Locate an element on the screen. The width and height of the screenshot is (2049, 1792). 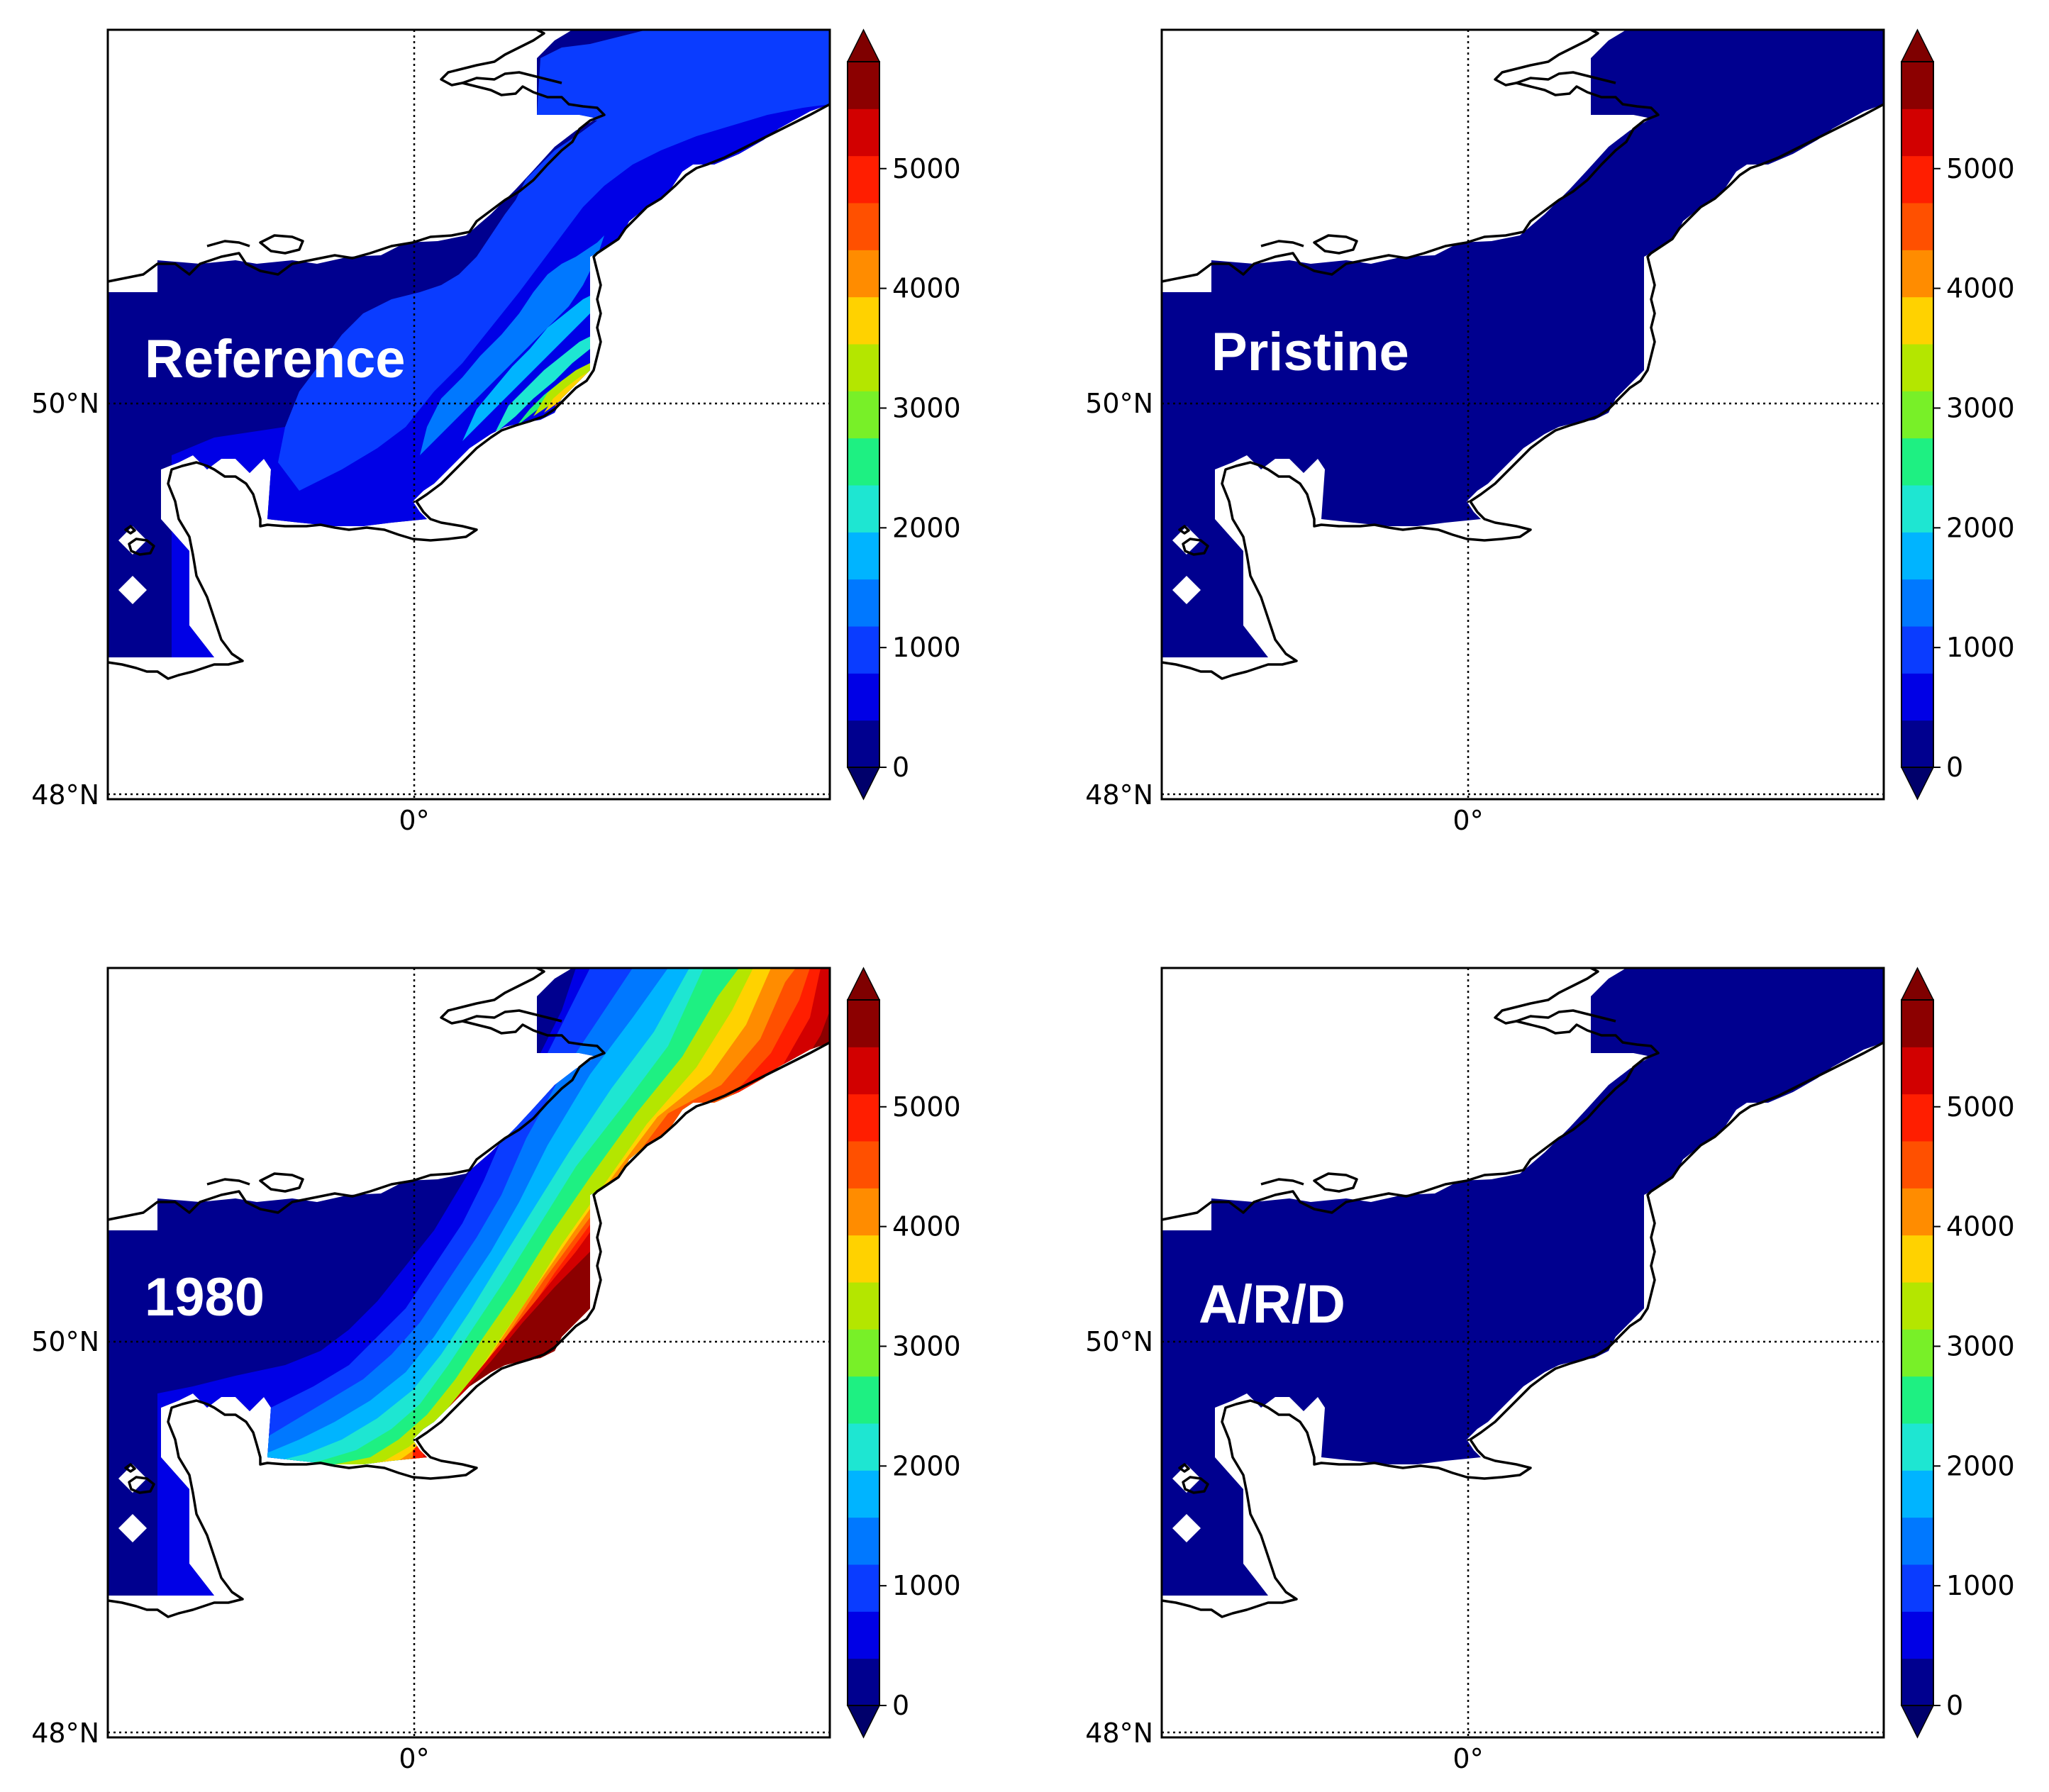
panel-label: Reference is located at coordinates (275, 359).